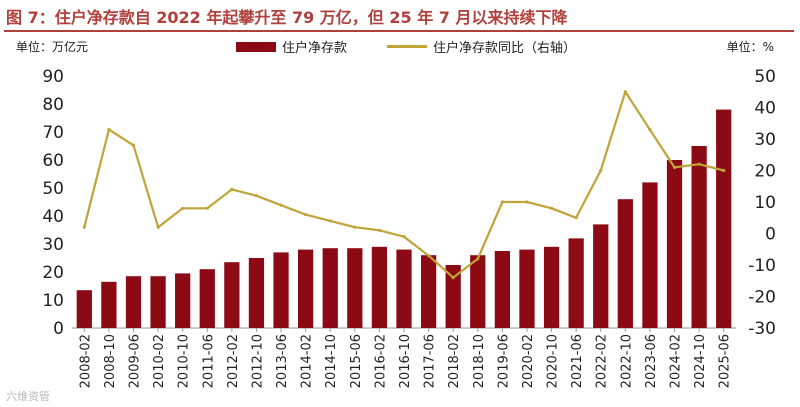  Describe the element at coordinates (676, 361) in the screenshot. I see `x-tick-label: 2024-02` at that location.